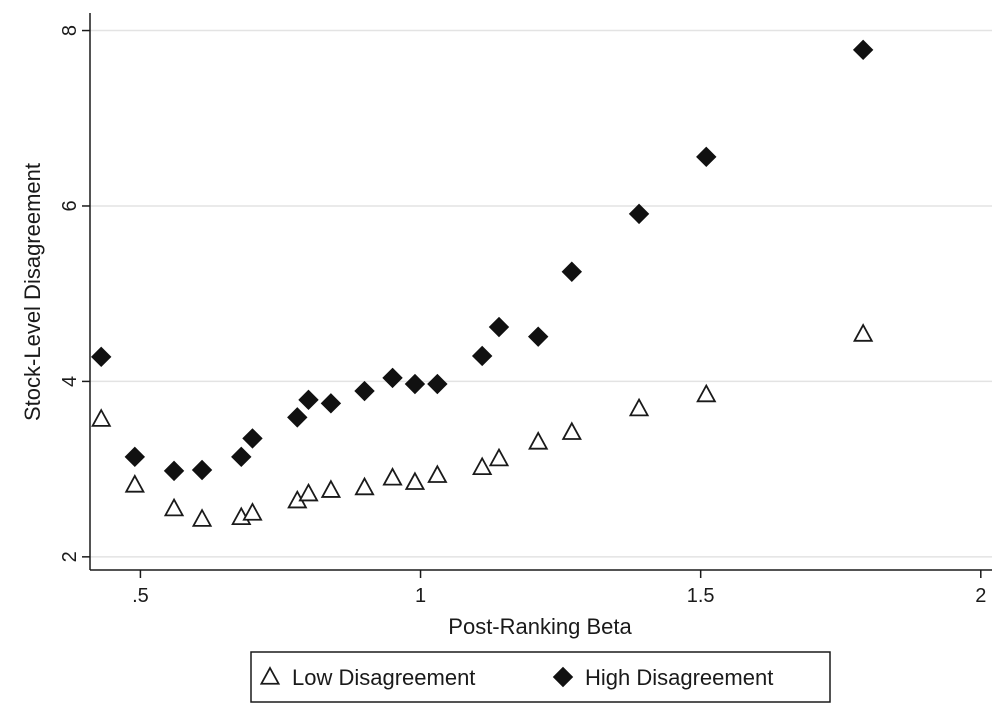  What do you see at coordinates (980, 596) in the screenshot?
I see `x-tick-label: 2` at bounding box center [980, 596].